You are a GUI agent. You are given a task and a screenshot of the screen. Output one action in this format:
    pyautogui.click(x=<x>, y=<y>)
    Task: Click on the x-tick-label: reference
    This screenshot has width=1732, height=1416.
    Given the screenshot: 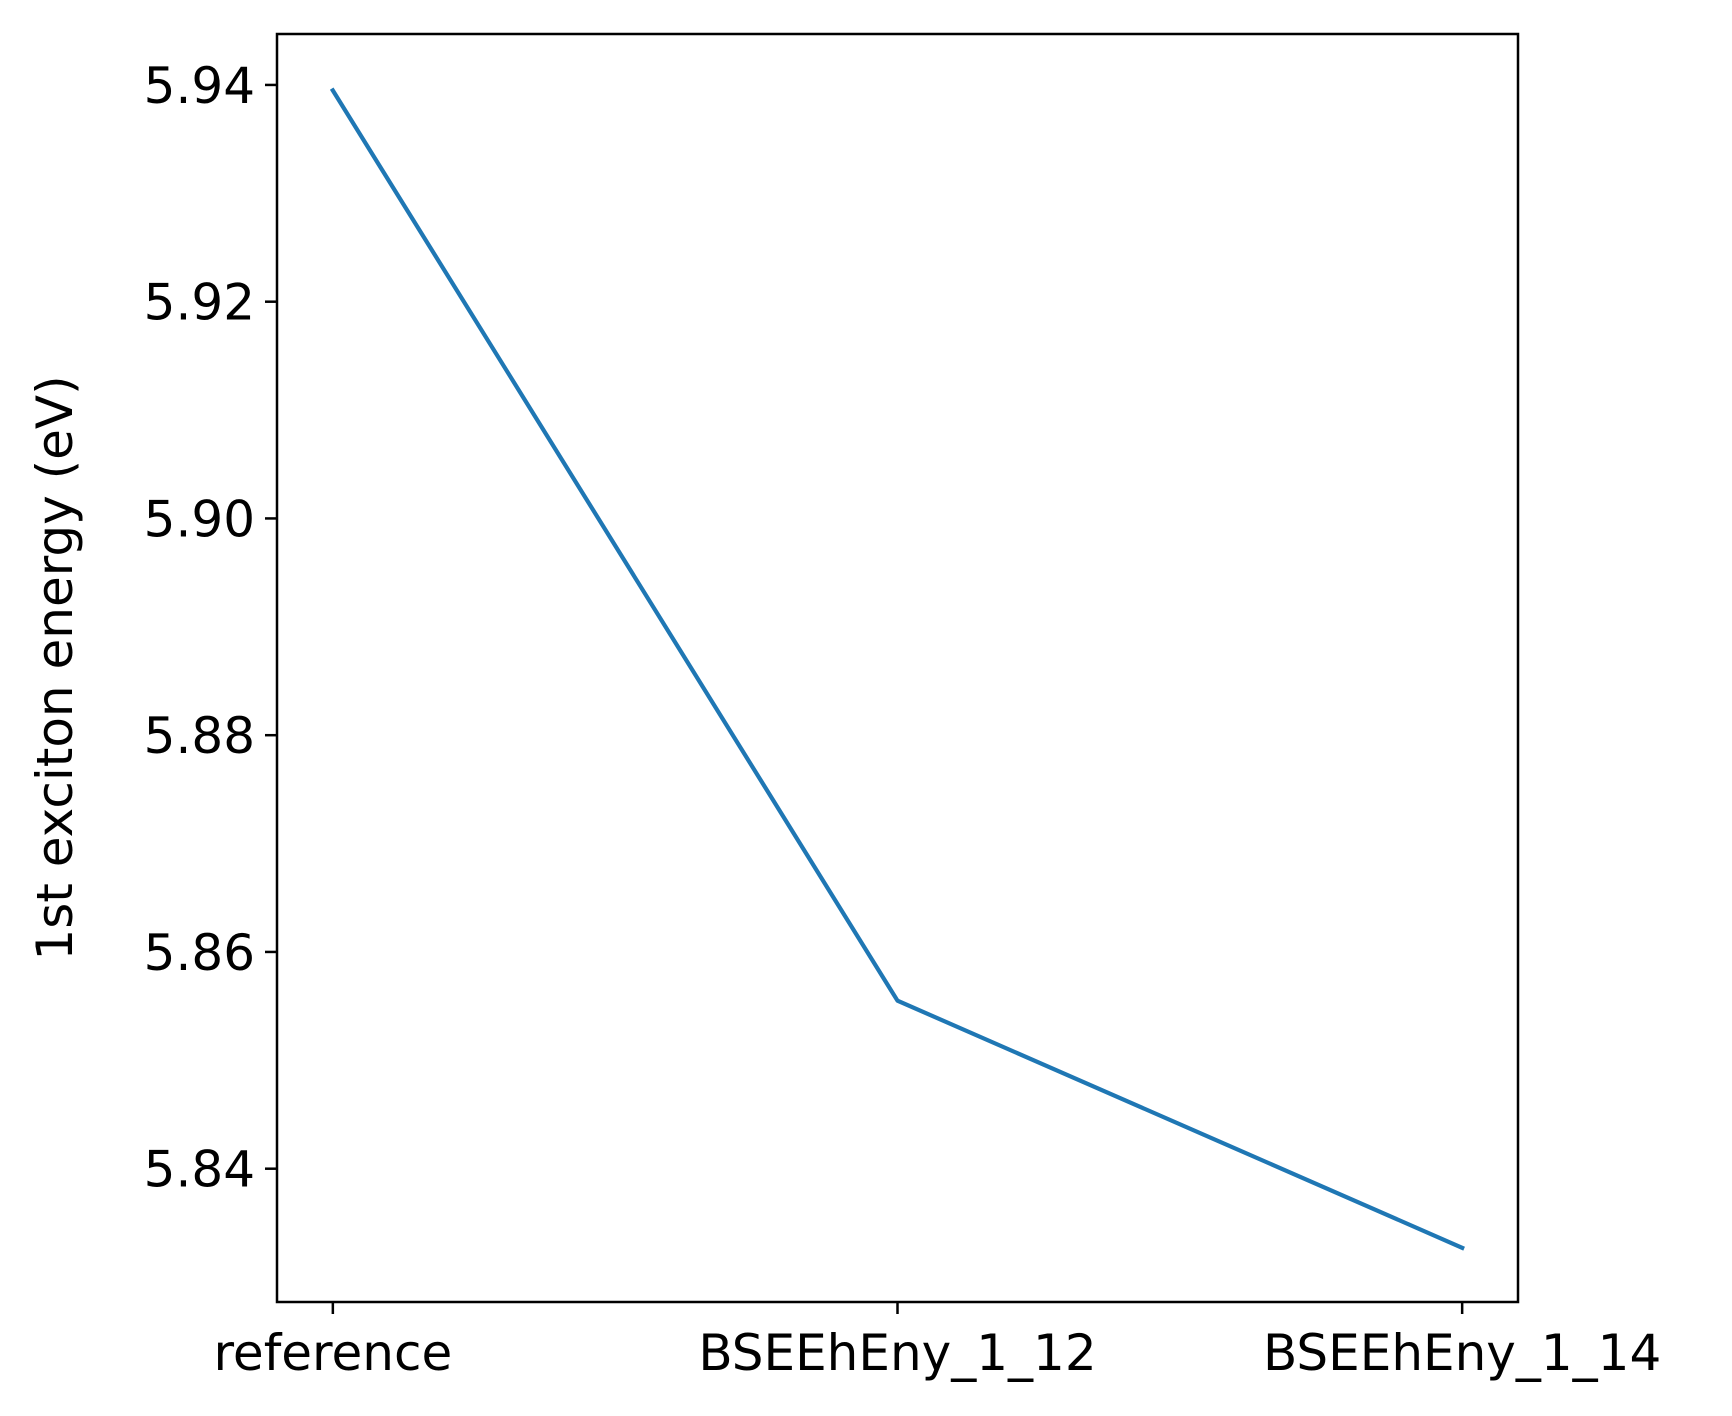 What is the action you would take?
    pyautogui.click(x=332, y=1353)
    